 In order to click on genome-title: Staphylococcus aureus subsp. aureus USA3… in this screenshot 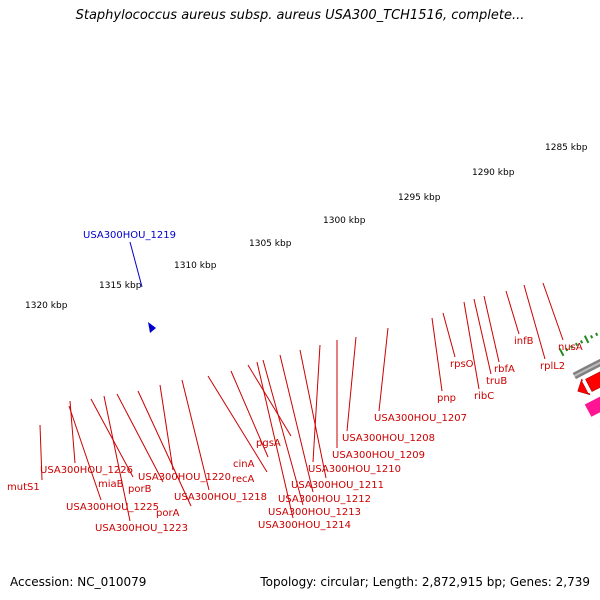, I will do `click(300, 15)`.